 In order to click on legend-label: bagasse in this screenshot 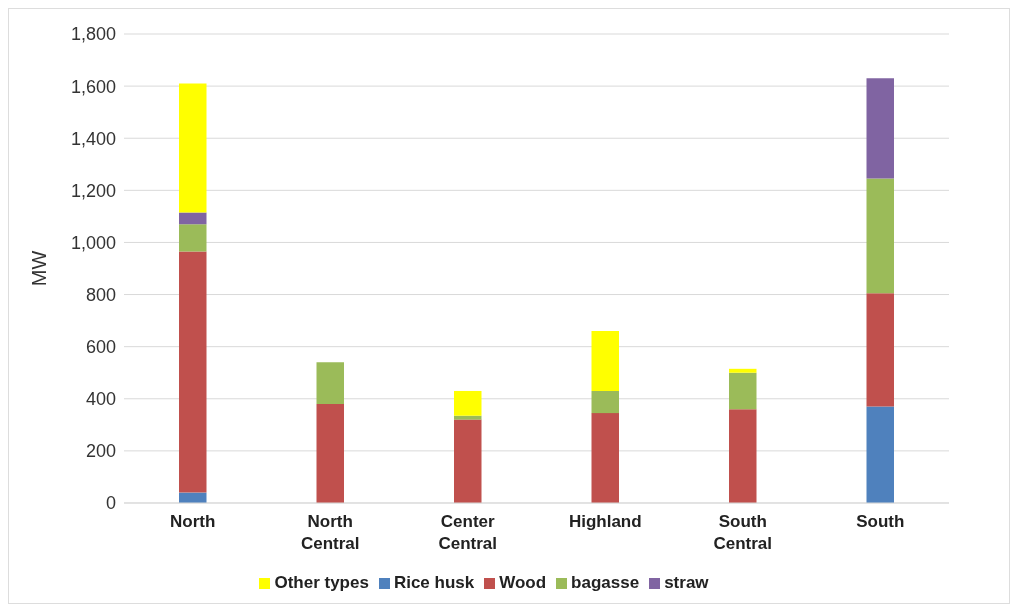, I will do `click(605, 582)`.